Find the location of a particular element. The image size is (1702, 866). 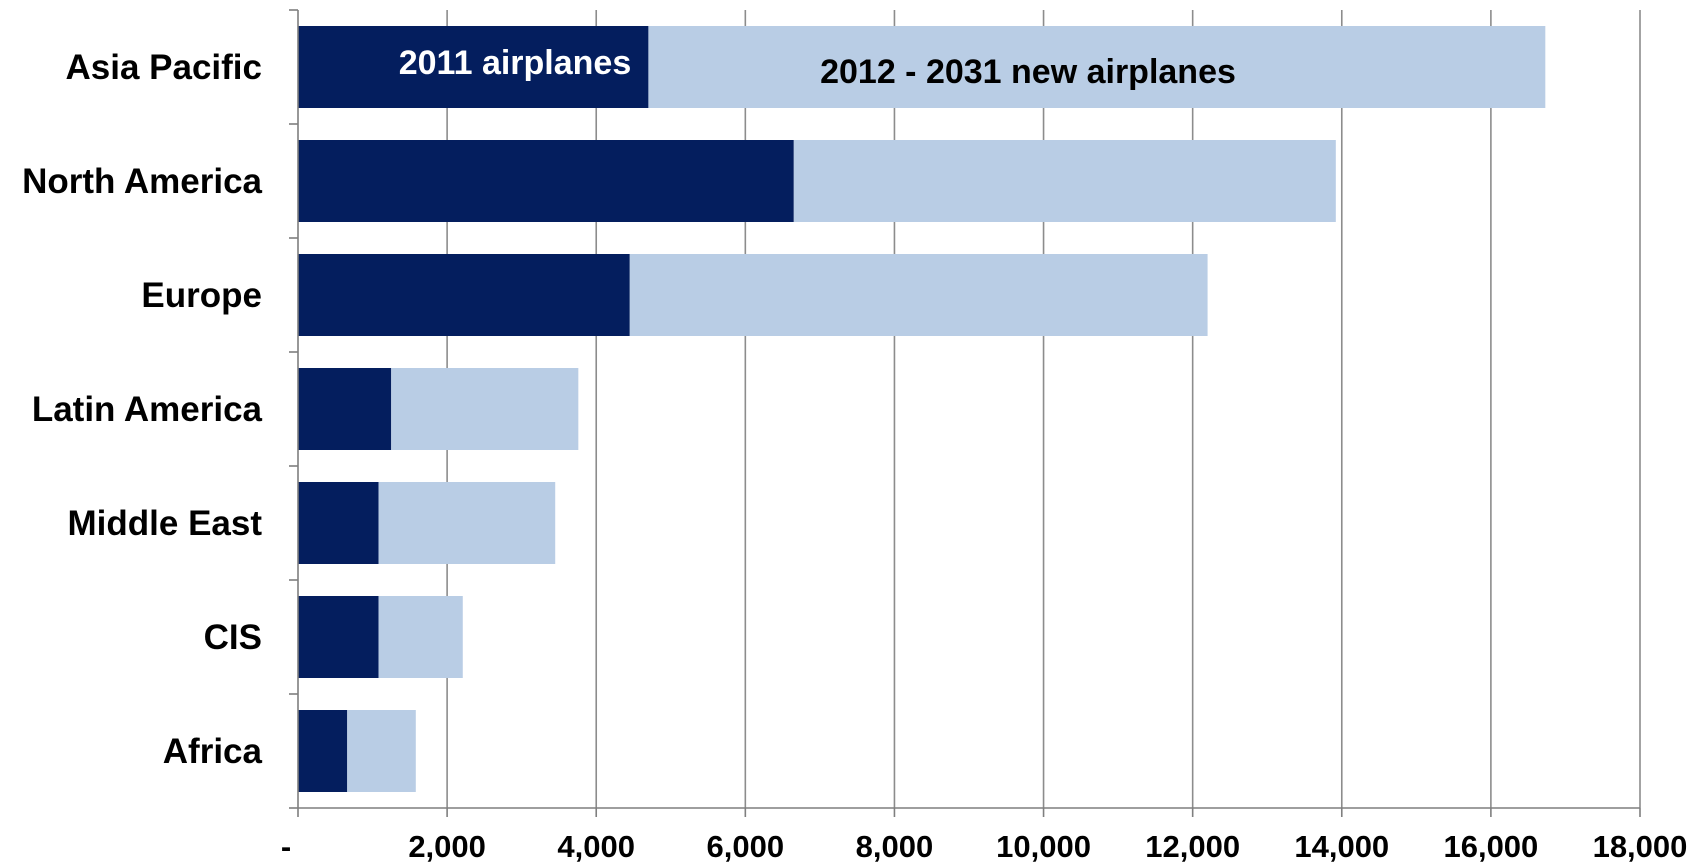

x-tick-label: - is located at coordinates (286, 846).